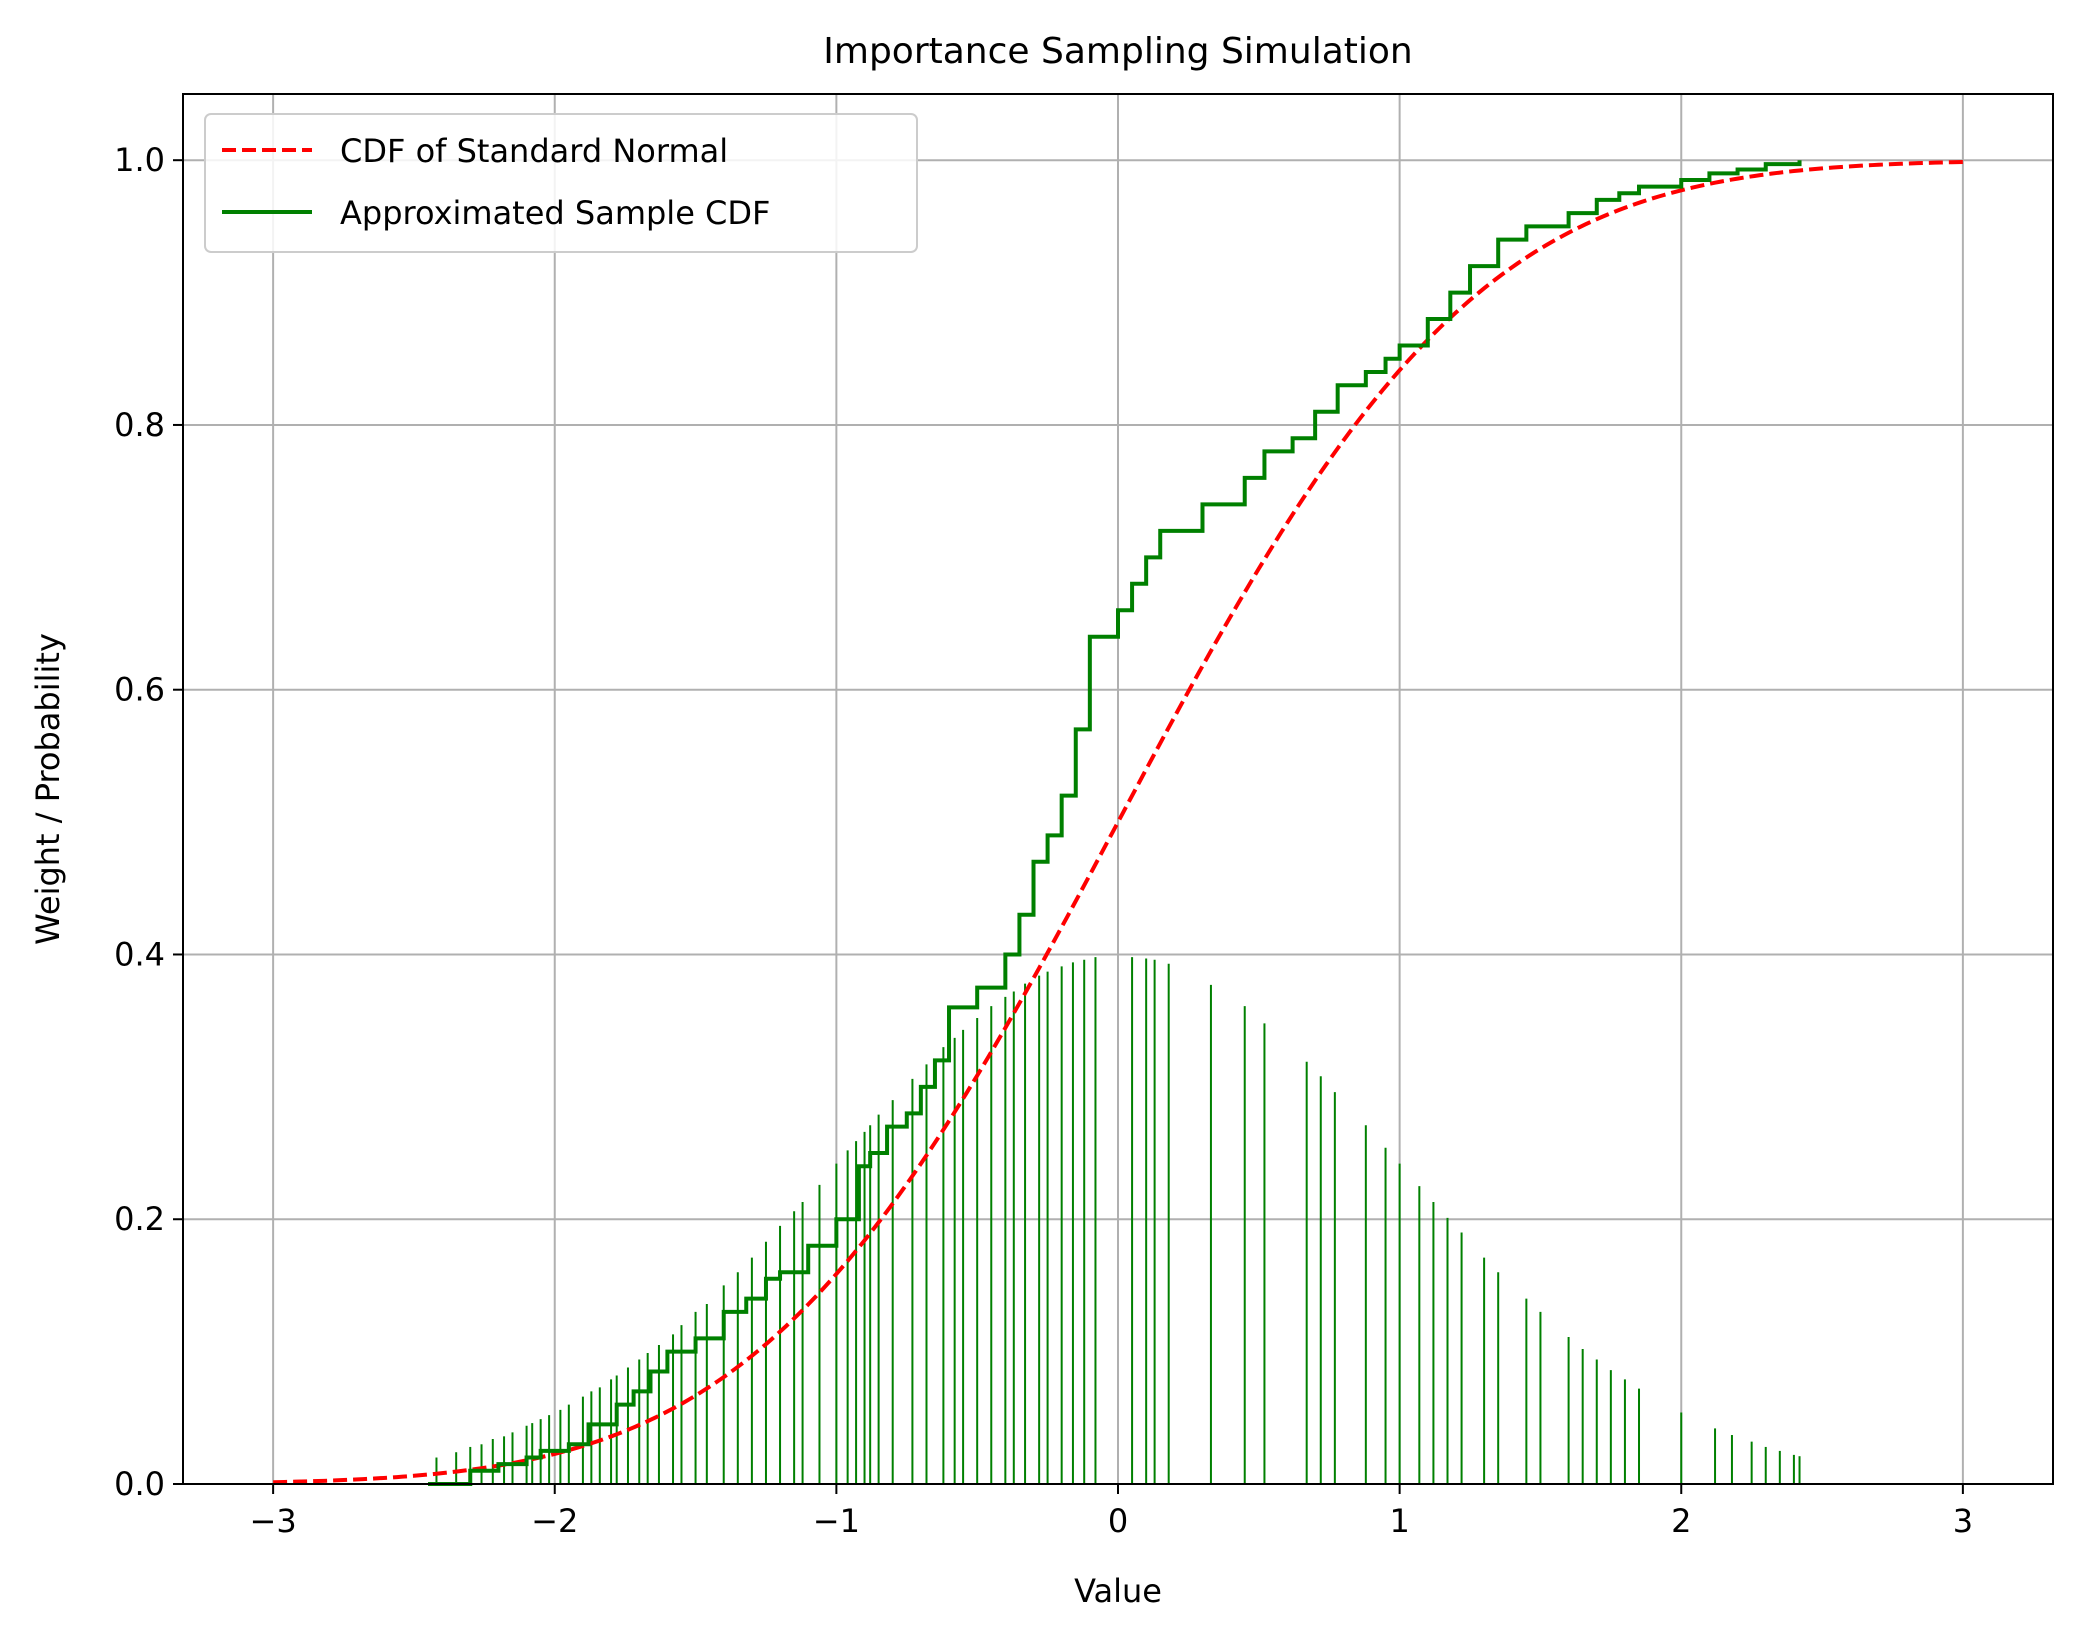 The width and height of the screenshot is (2074, 1638). Describe the element at coordinates (139, 425) in the screenshot. I see `y-tick-label: 0.8` at that location.